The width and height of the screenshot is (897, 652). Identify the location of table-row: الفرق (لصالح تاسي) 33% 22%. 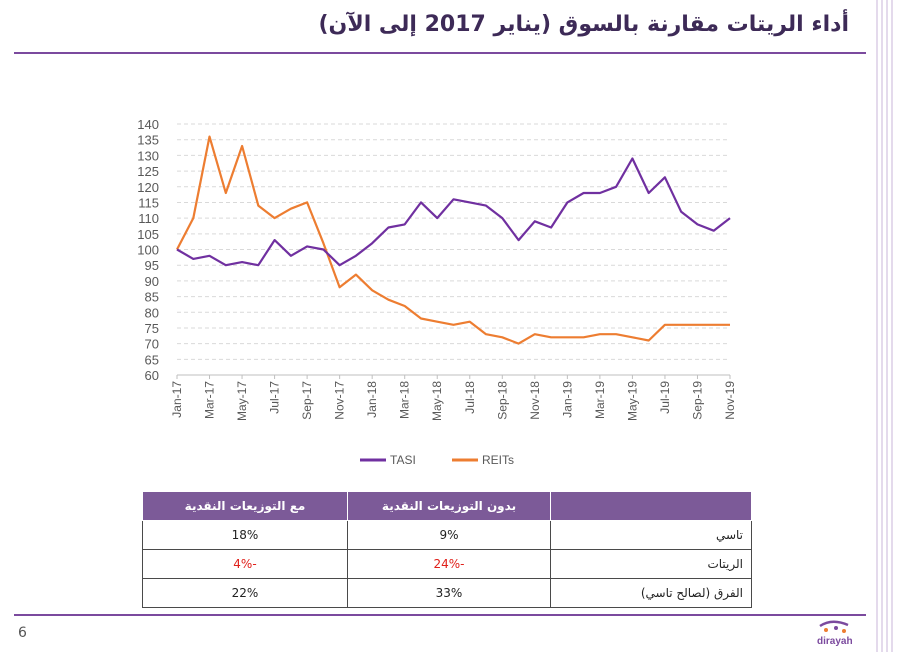
(447, 593).